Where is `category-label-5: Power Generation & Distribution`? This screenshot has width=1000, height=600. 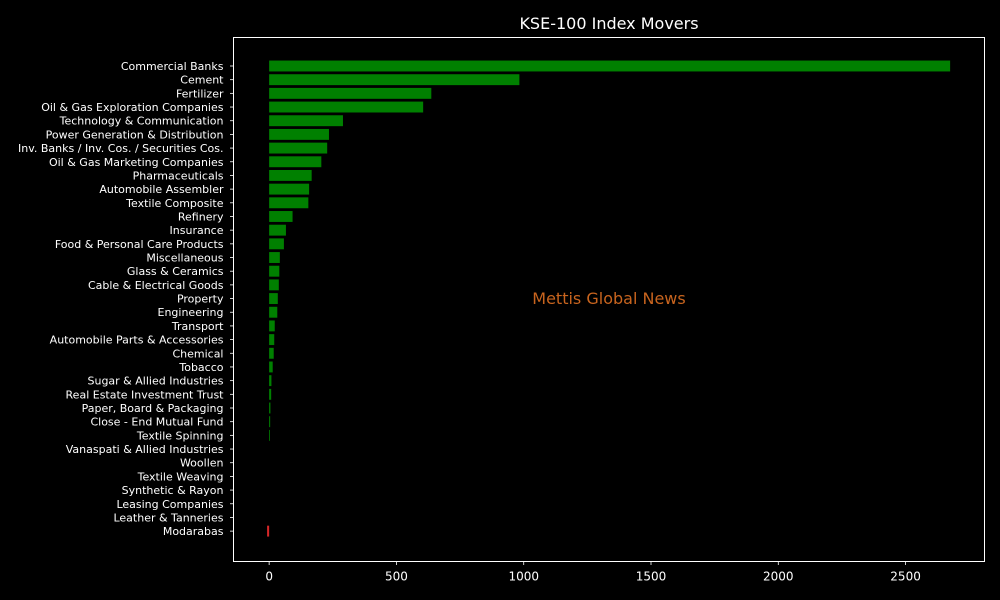 category-label-5: Power Generation & Distribution is located at coordinates (135, 134).